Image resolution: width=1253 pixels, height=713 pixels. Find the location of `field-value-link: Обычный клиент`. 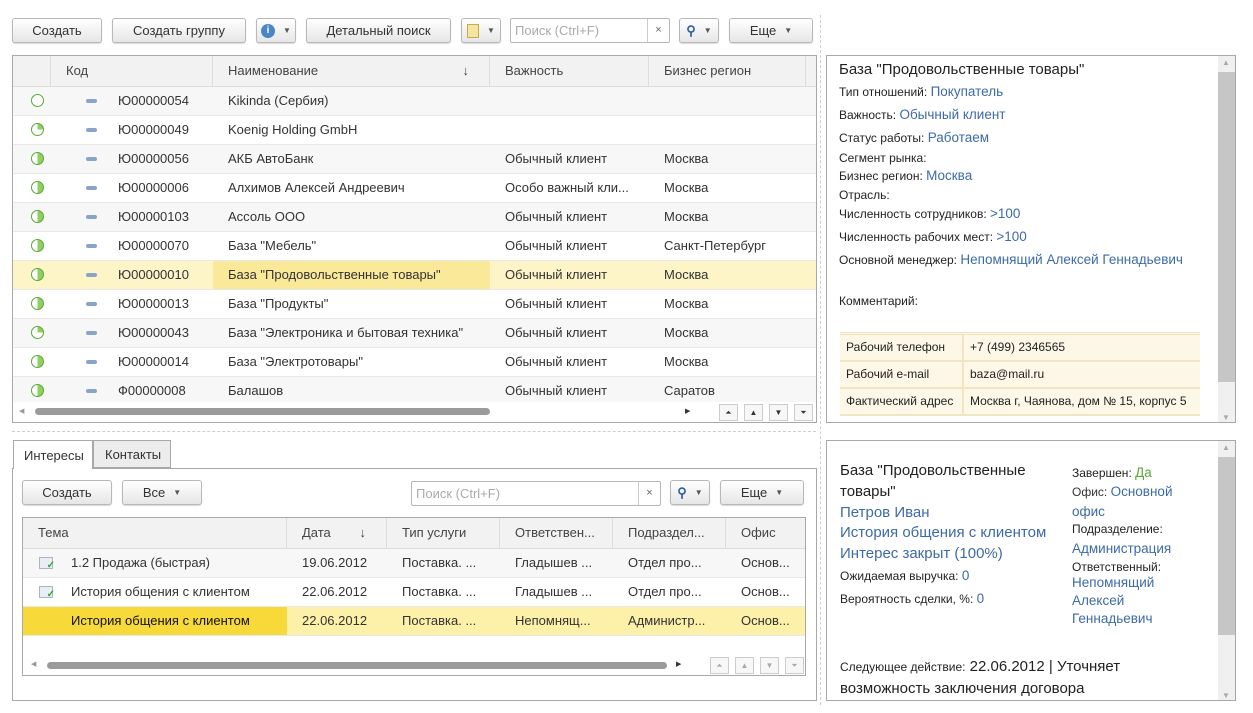

field-value-link: Обычный клиент is located at coordinates (952, 114).